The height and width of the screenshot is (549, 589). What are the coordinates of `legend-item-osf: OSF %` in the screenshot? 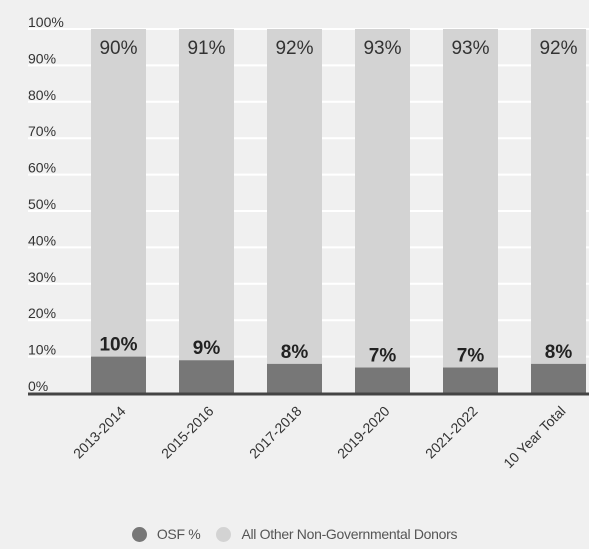 It's located at (166, 534).